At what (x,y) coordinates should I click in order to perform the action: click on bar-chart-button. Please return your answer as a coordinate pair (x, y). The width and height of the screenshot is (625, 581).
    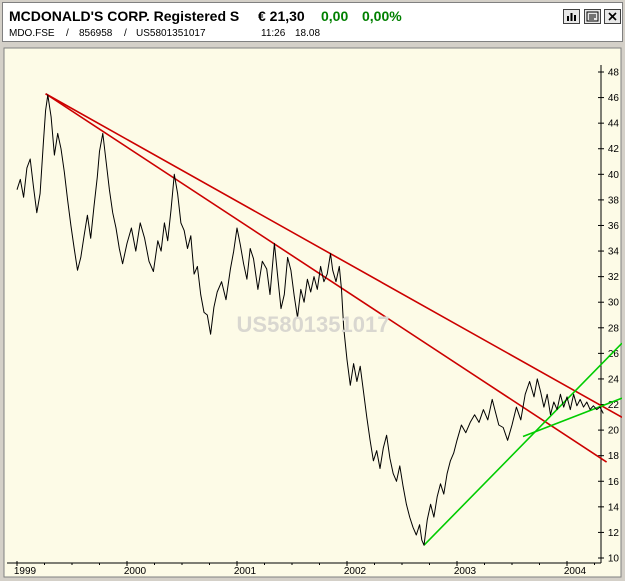
    Looking at the image, I should click on (571, 16).